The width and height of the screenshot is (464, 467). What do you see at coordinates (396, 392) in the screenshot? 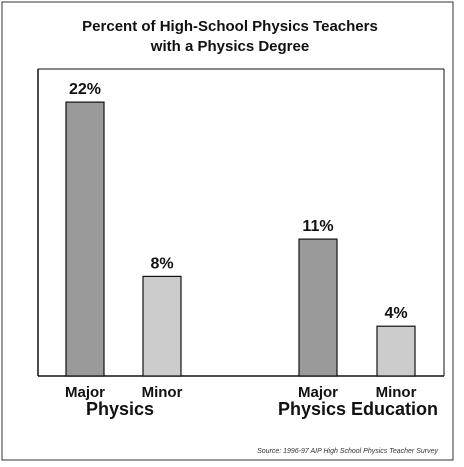
I see `category-label-4: Minor` at bounding box center [396, 392].